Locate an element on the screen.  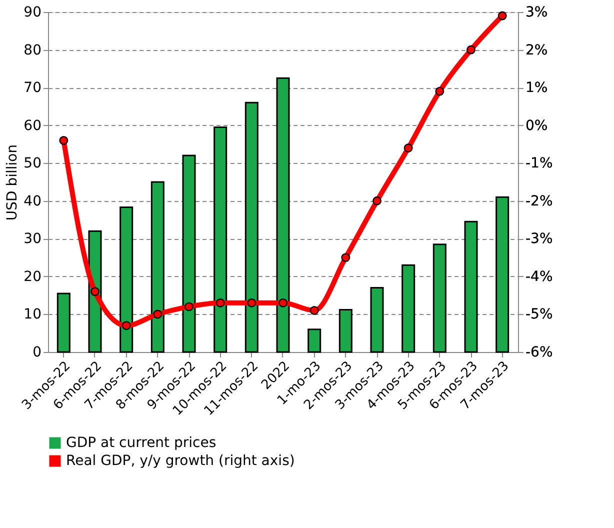
y-tick-label: 20 is located at coordinates (33, 276).